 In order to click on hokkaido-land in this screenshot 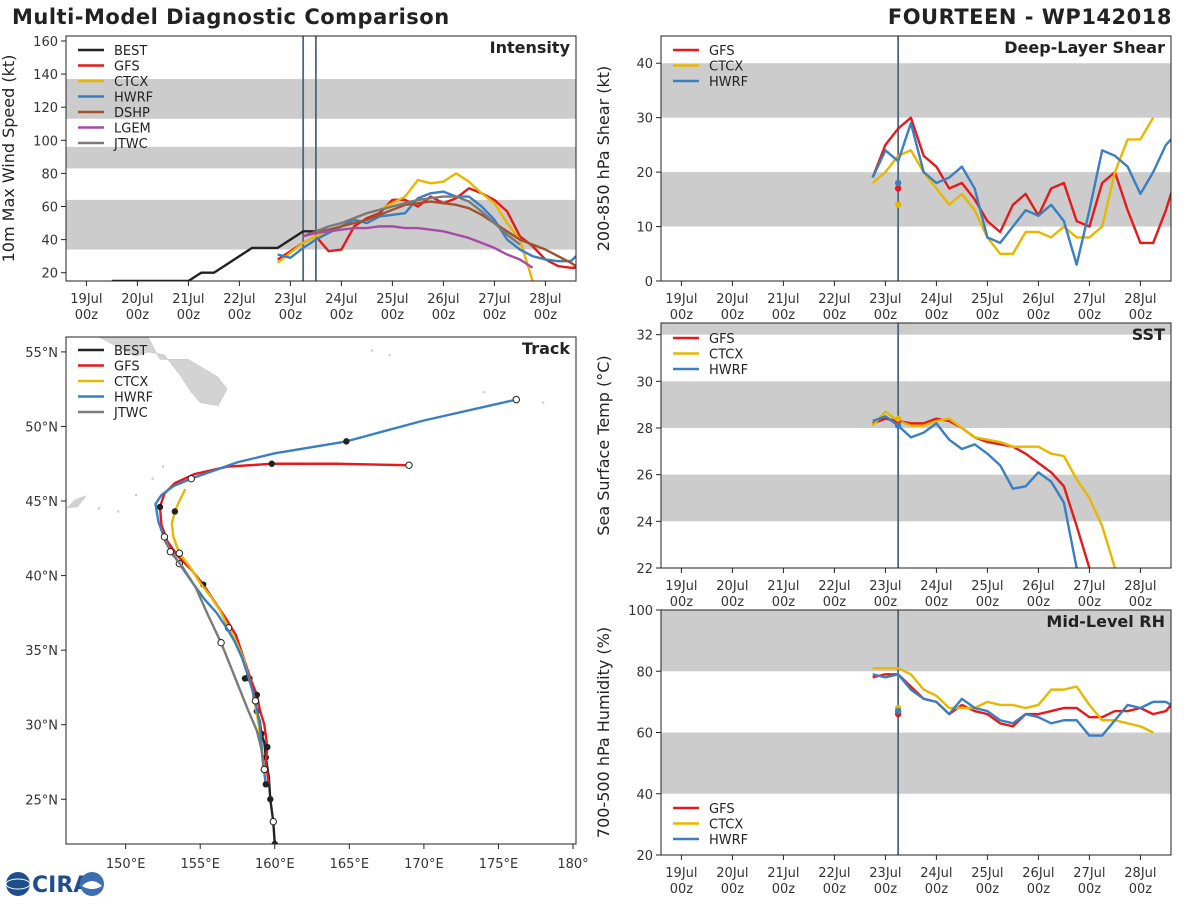, I will do `click(76, 502)`.